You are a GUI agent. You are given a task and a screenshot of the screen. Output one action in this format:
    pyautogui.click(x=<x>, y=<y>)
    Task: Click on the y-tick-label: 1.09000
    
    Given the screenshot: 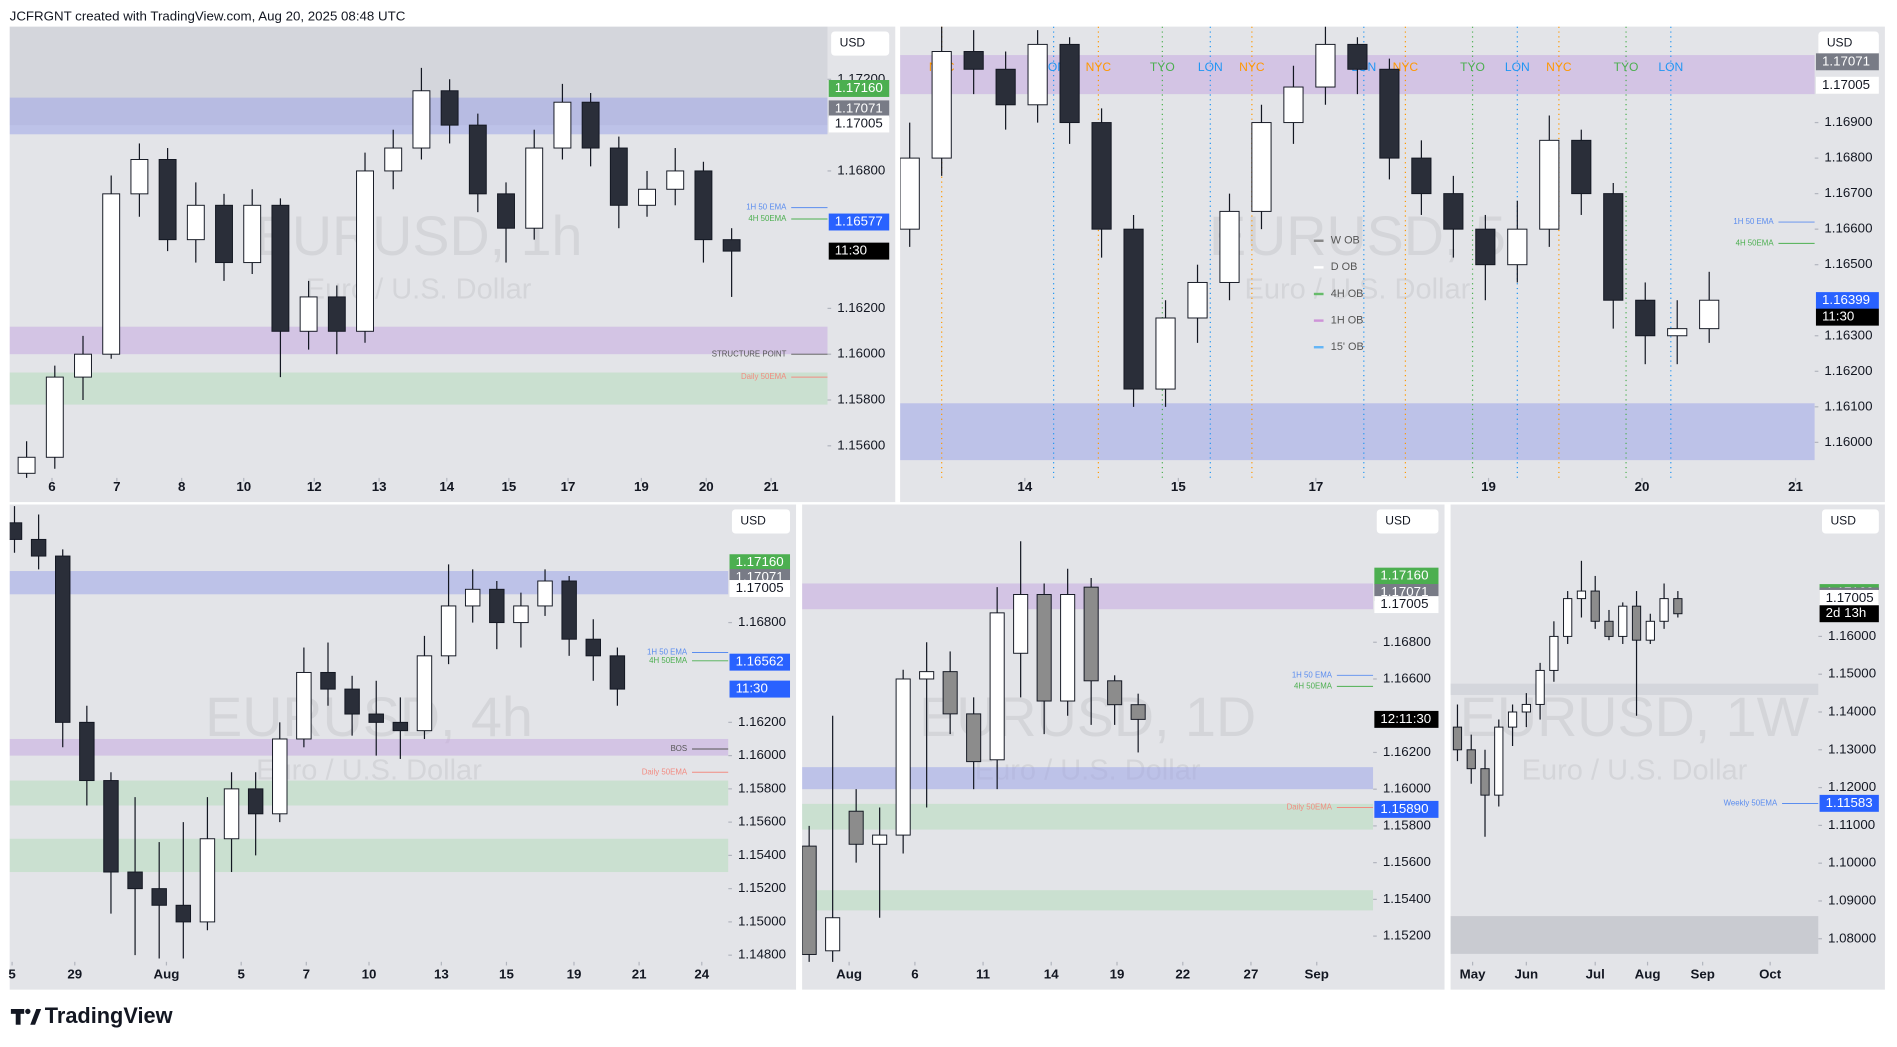 What is the action you would take?
    pyautogui.click(x=1852, y=899)
    